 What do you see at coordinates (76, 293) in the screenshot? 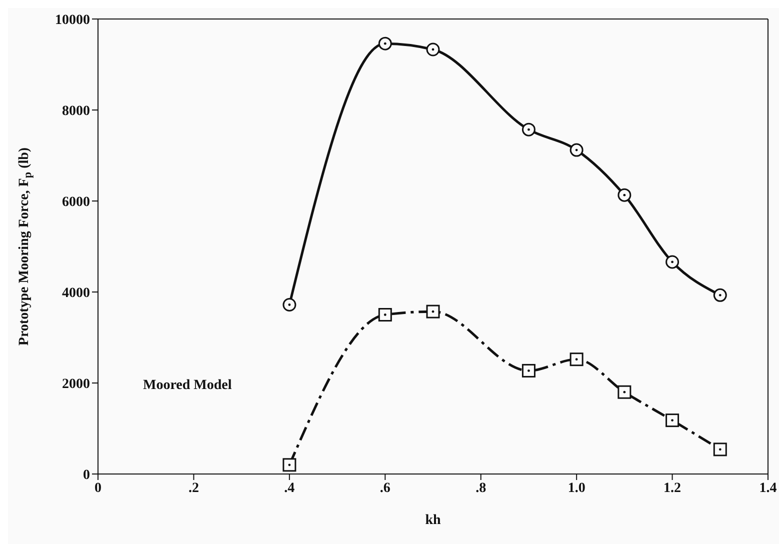
I see `y-tick-label: 4000` at bounding box center [76, 293].